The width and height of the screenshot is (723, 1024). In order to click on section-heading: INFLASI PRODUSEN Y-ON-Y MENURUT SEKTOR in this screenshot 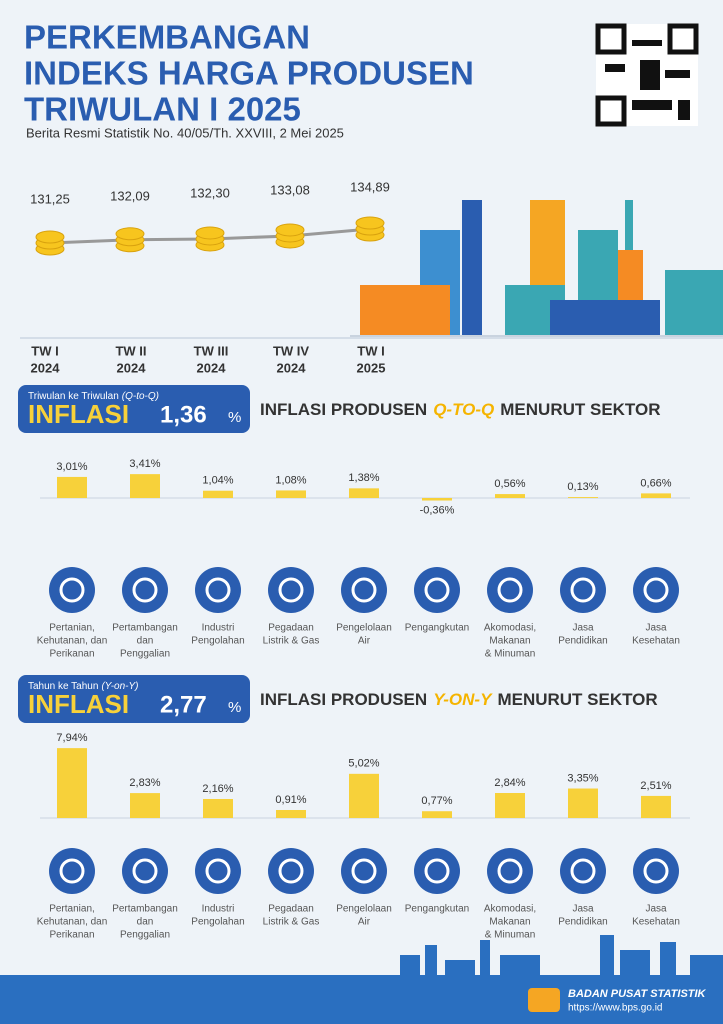, I will do `click(459, 699)`.